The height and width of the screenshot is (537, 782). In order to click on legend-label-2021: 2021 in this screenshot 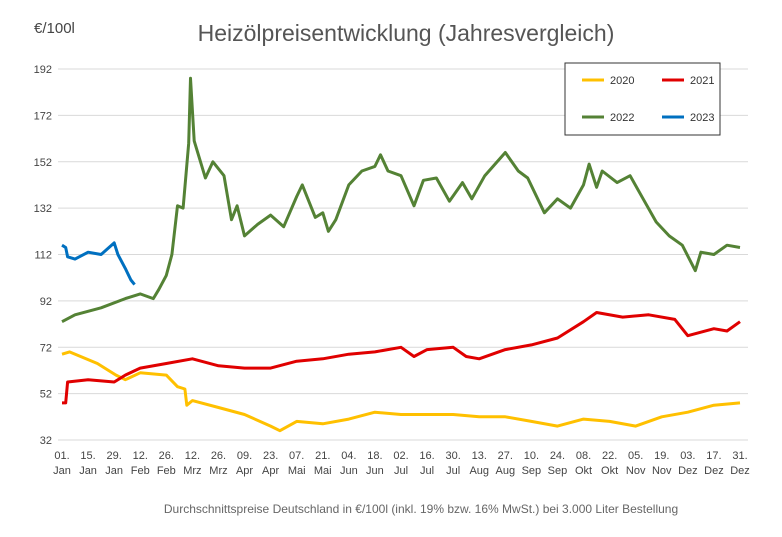, I will do `click(702, 81)`.